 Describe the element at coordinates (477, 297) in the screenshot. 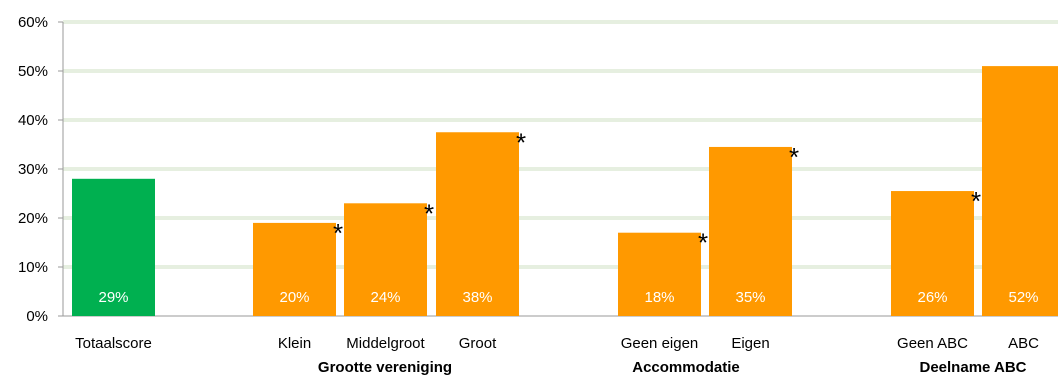

I see `data-label: 38%` at that location.